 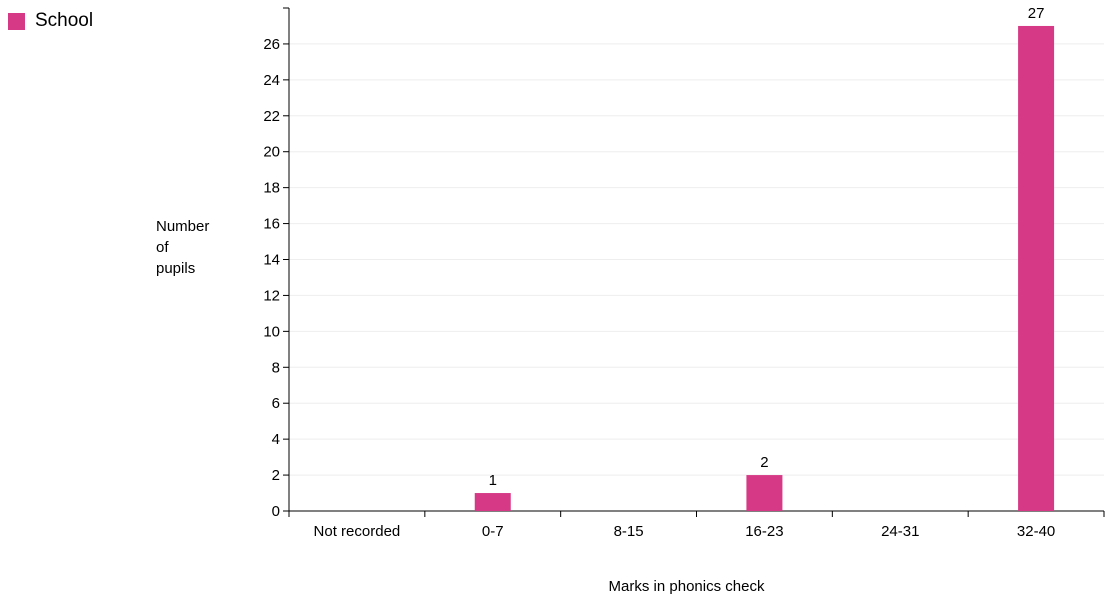 I want to click on y-tick-label: 16, so click(x=271, y=224).